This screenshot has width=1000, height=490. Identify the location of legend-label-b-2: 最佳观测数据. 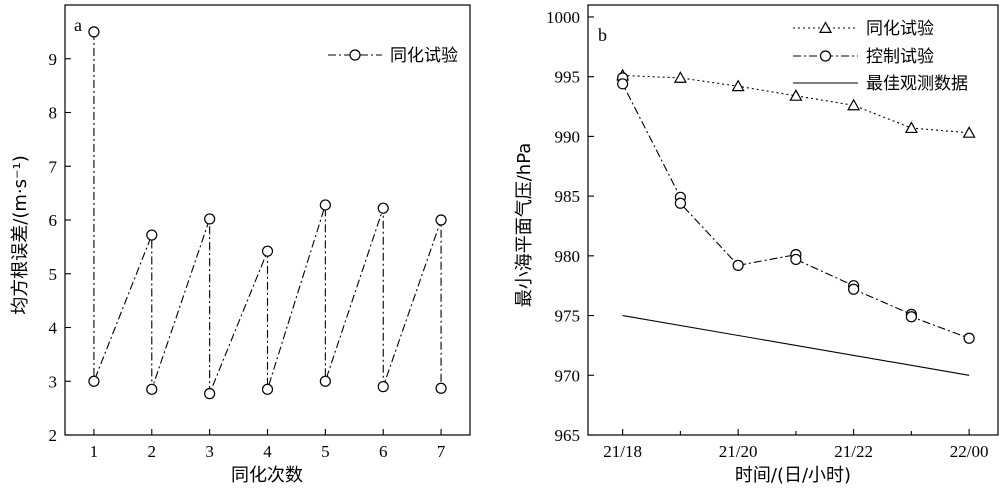
(917, 84).